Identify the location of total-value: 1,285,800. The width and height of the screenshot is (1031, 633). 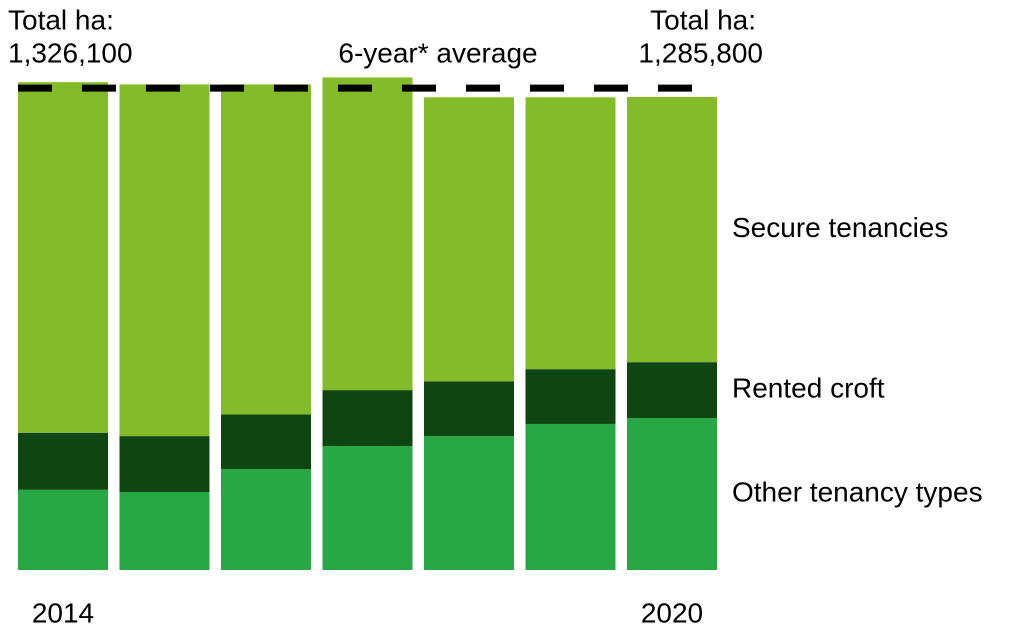
(700, 52).